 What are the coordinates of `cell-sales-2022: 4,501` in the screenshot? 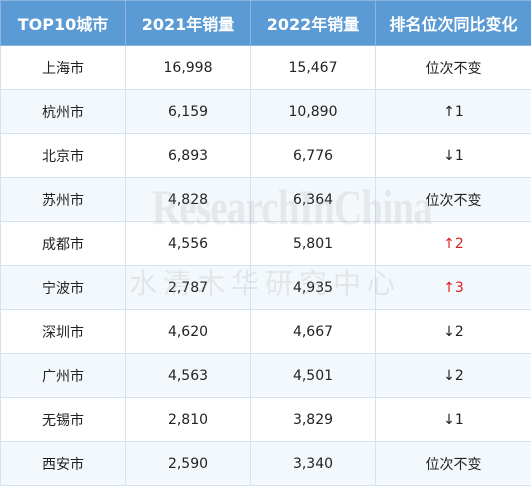 It's located at (313, 376).